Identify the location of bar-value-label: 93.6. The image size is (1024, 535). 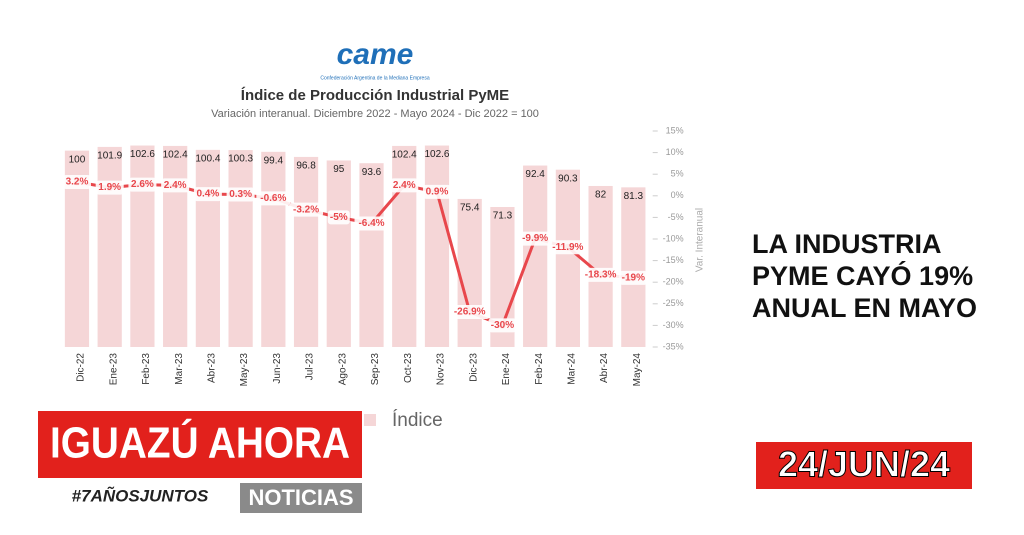
(372, 172).